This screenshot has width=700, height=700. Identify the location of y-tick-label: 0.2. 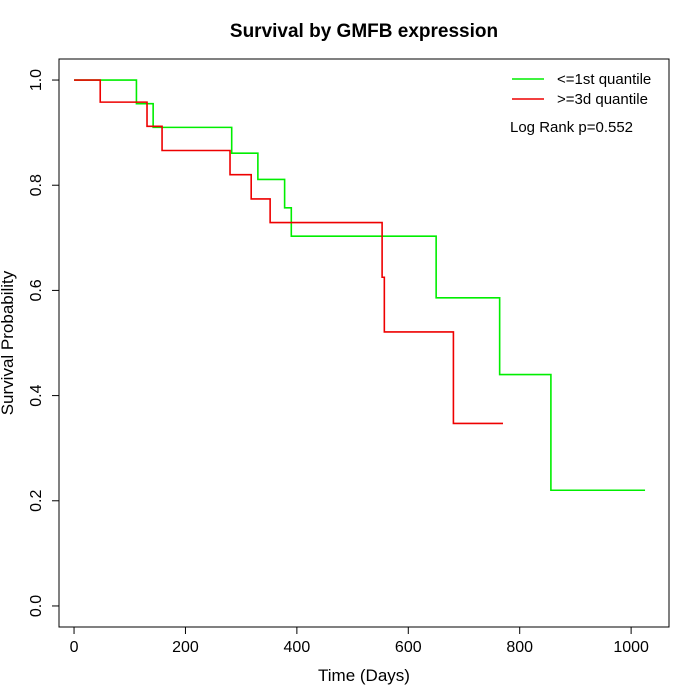
(36, 501).